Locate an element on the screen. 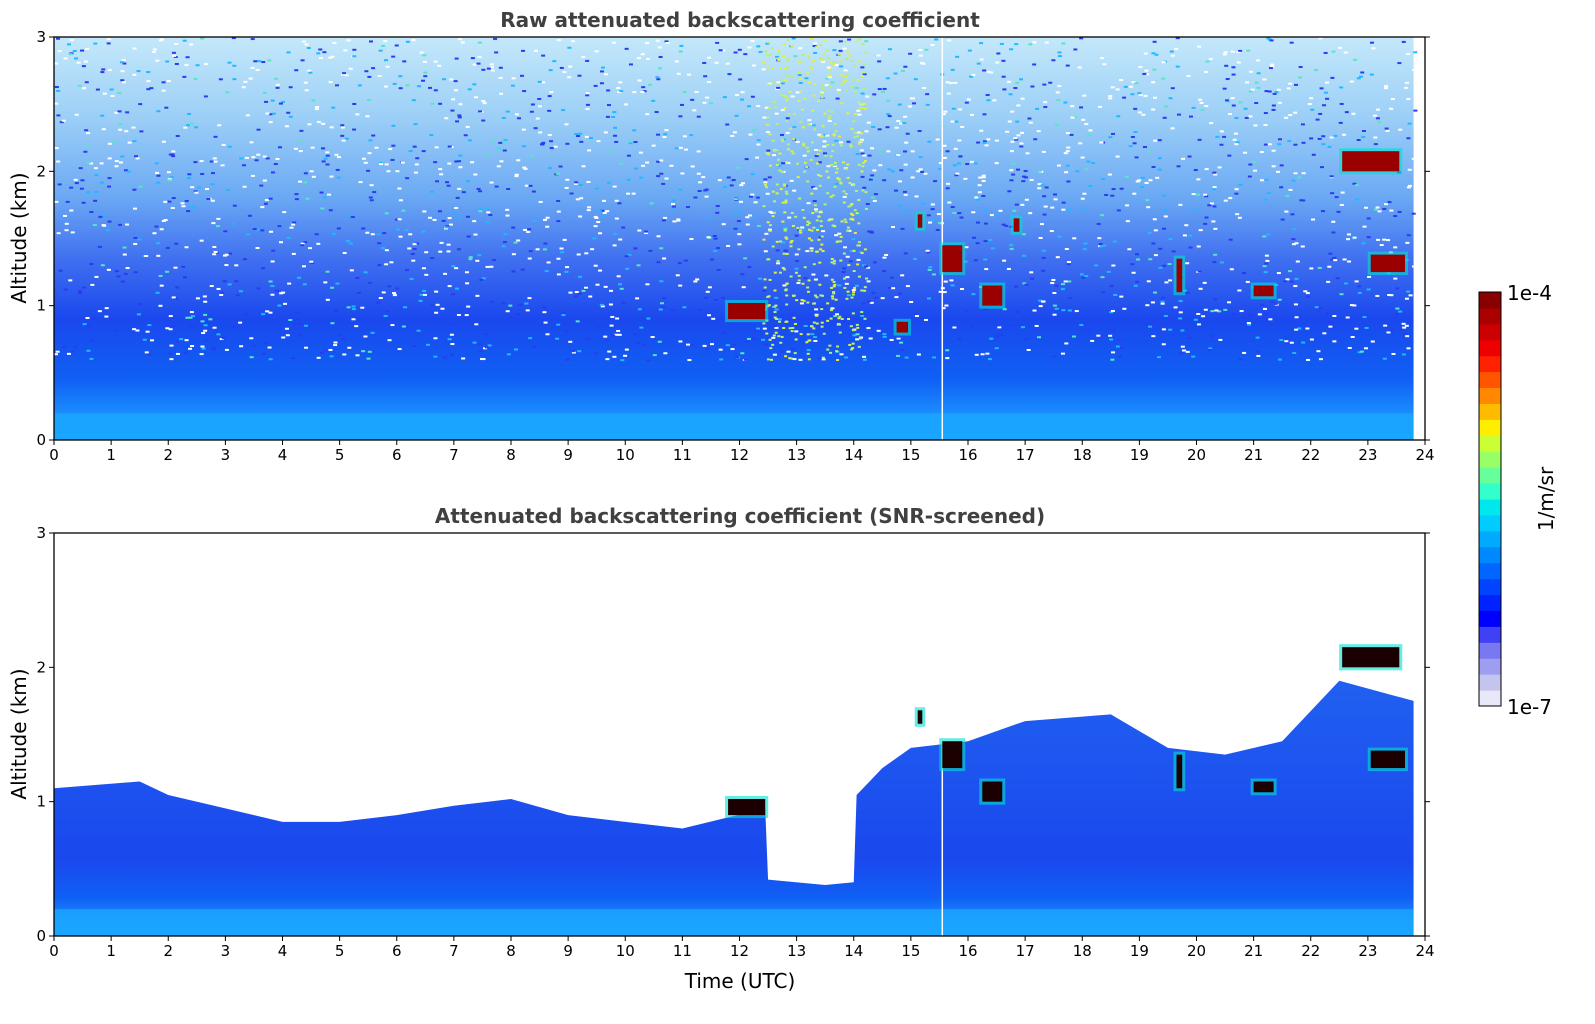  x-tick-label: 17 is located at coordinates (1025, 951).